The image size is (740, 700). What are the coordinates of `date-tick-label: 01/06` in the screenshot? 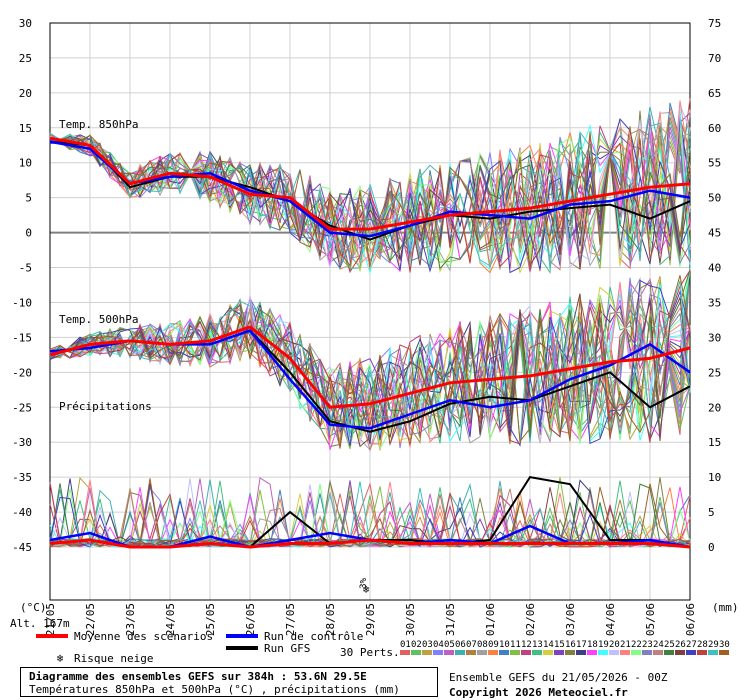 It's located at (490, 619).